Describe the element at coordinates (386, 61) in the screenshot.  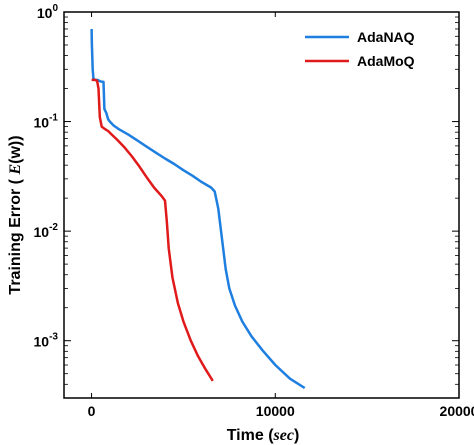
I see `legend-label-adamoq: AdaMoQ` at that location.